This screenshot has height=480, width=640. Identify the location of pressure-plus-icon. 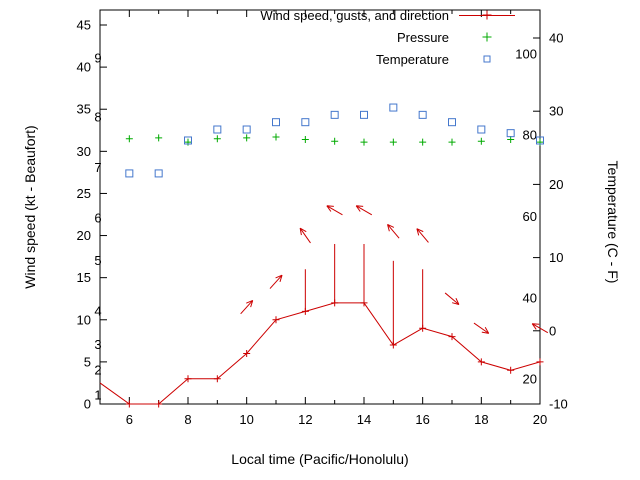
(487, 37).